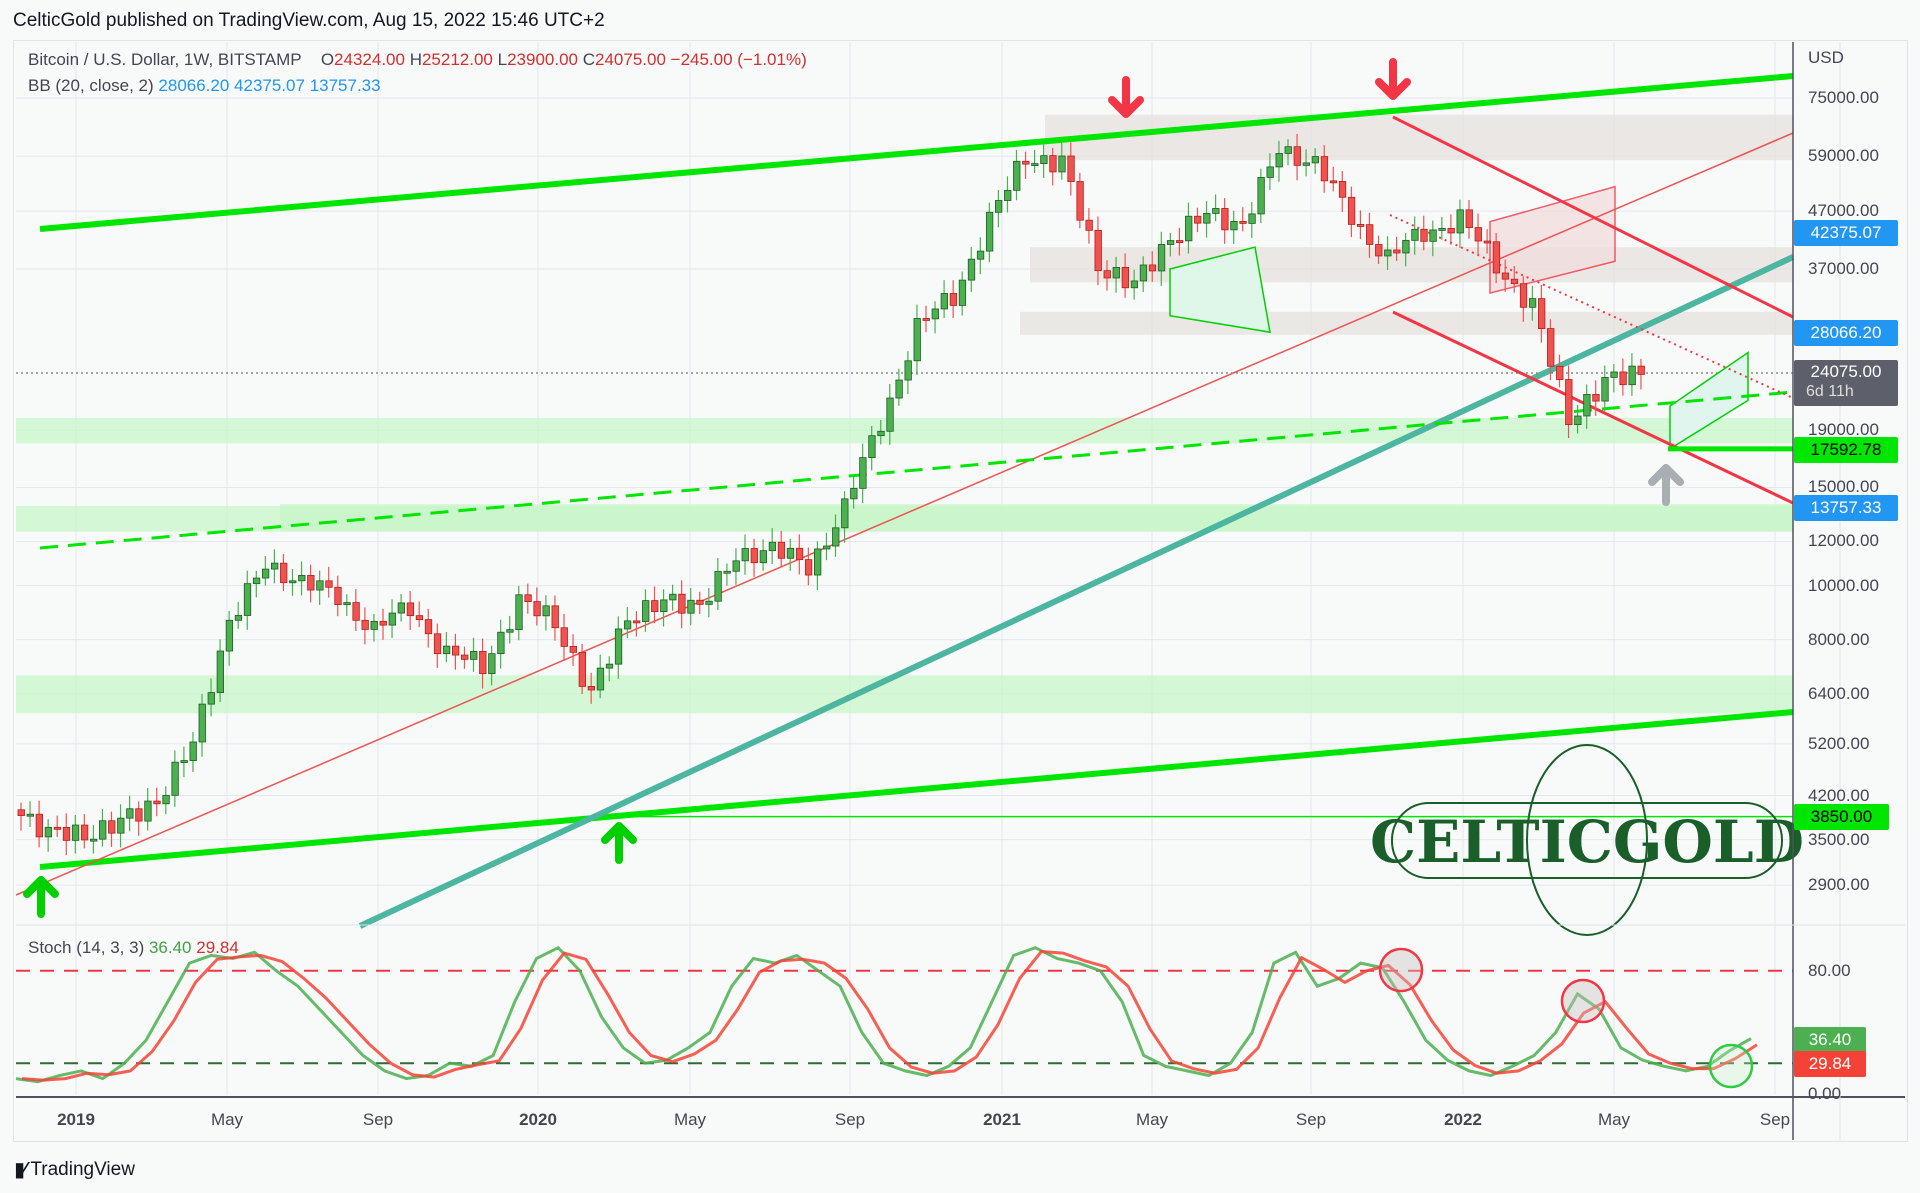 The height and width of the screenshot is (1193, 1920). I want to click on last-price-tag: 24075.00 6d 11h, so click(1846, 383).